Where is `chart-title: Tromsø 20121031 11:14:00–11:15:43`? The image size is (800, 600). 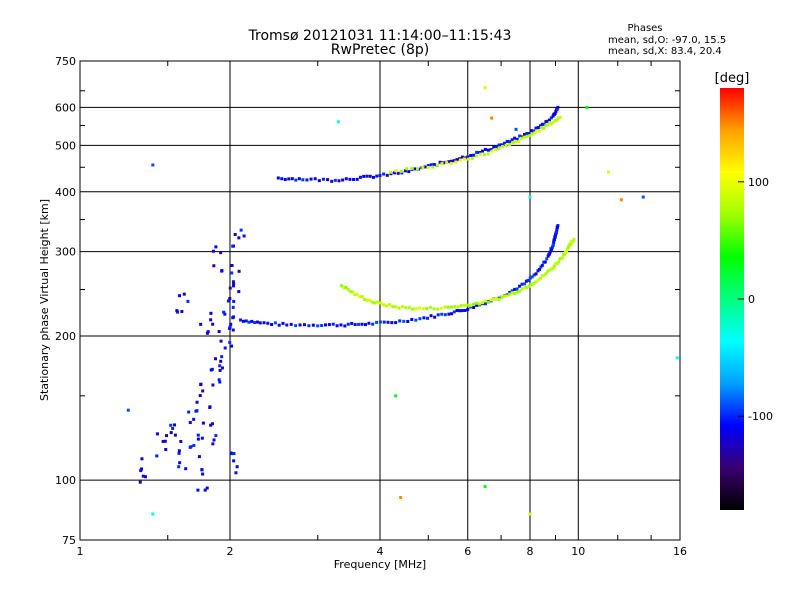
chart-title: Tromsø 20121031 11:14:00–11:15:43 is located at coordinates (380, 36).